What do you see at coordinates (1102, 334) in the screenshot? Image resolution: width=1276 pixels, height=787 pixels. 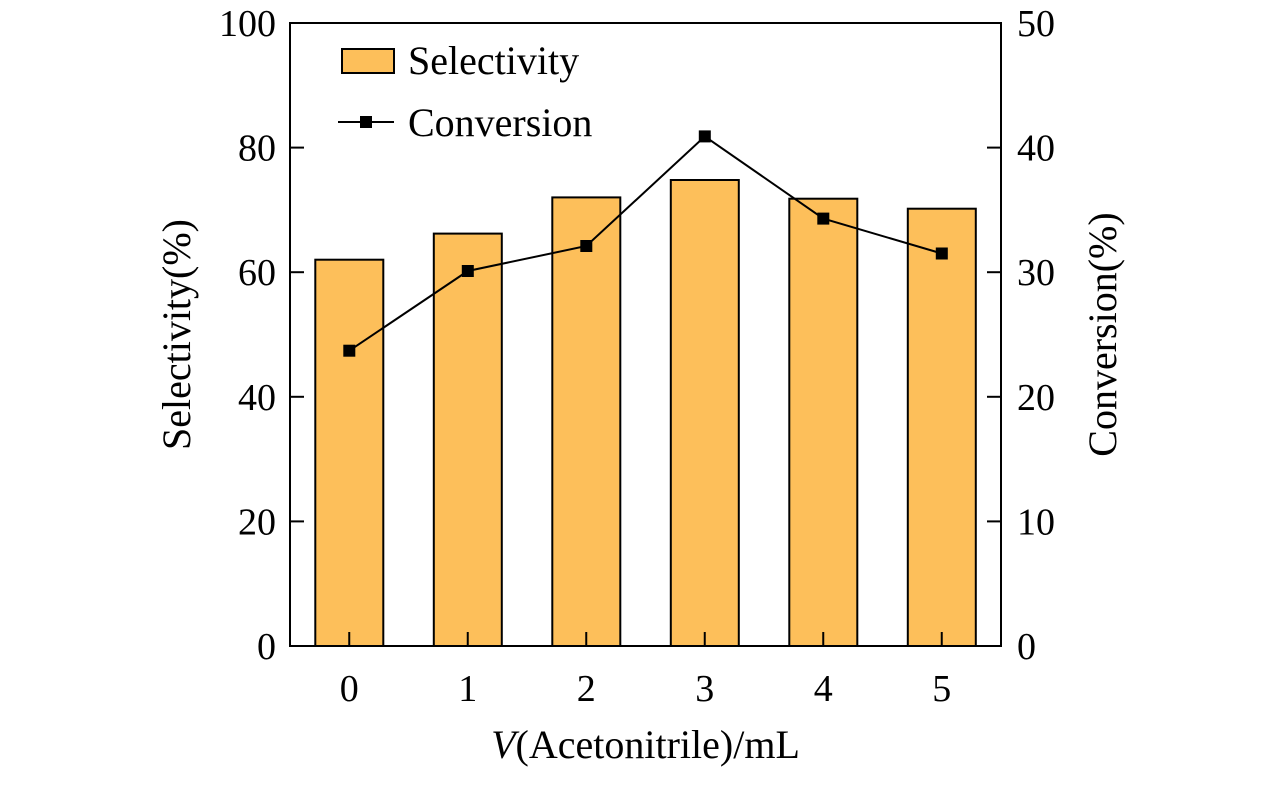 I see `right-y-axis-title: Conversion(%)` at bounding box center [1102, 334].